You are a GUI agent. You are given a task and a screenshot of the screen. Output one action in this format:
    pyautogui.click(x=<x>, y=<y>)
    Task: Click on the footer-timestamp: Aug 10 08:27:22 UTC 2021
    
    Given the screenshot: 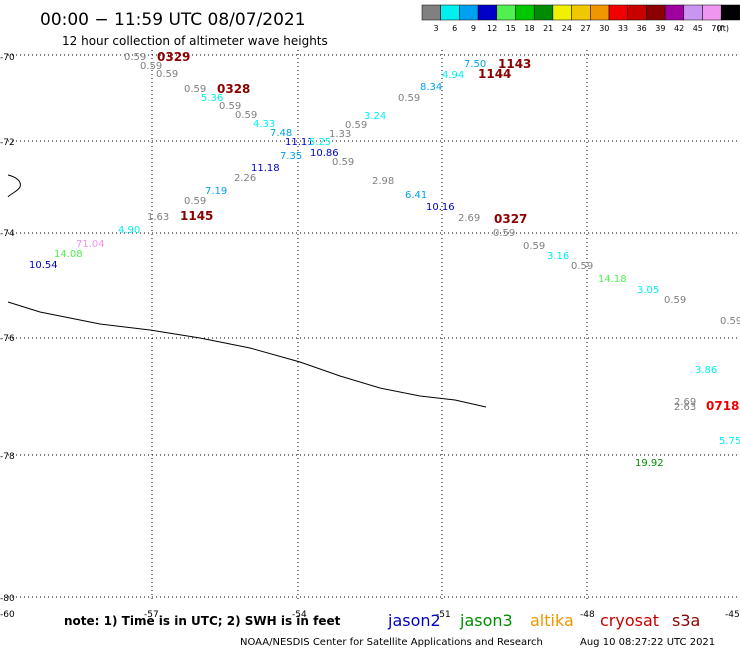 What is the action you would take?
    pyautogui.click(x=647, y=642)
    